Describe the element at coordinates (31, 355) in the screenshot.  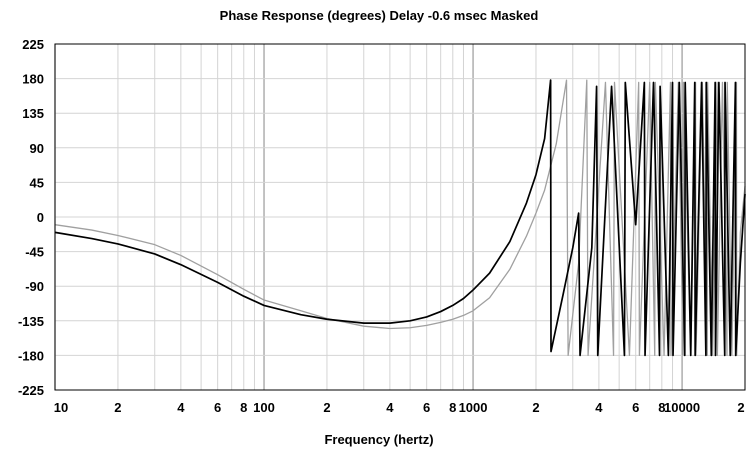
I see `y-tick-label: -180` at that location.